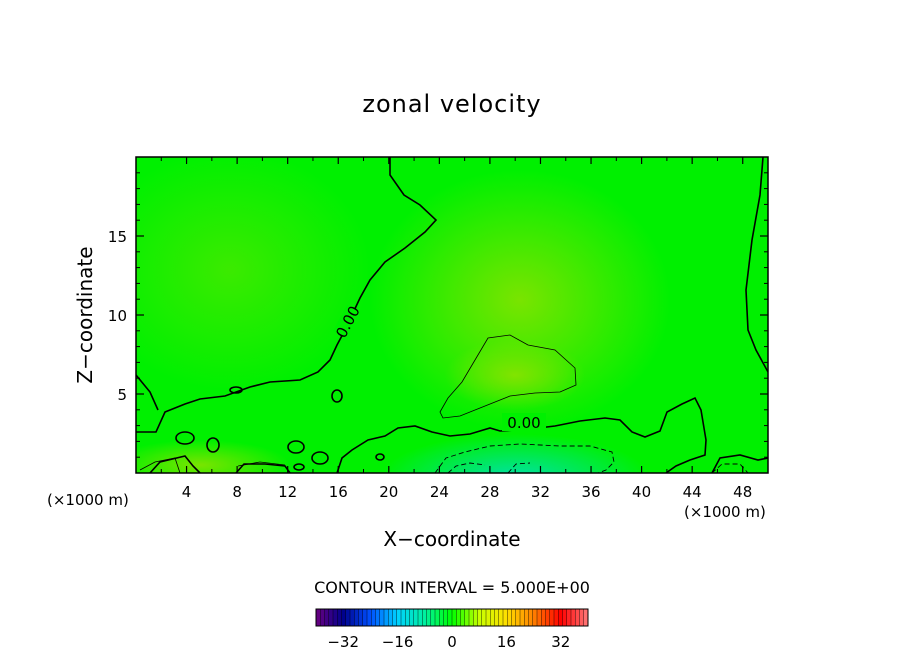 The width and height of the screenshot is (904, 654). What do you see at coordinates (213, 456) in the screenshot?
I see `positive-region-bottom-left` at bounding box center [213, 456].